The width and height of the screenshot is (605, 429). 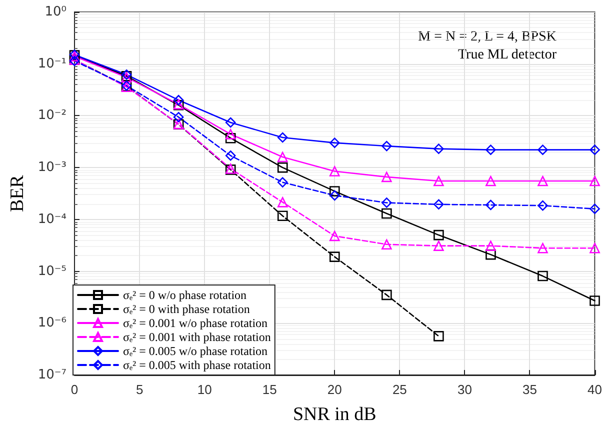 I want to click on x-tick-label: 30, so click(x=464, y=389).